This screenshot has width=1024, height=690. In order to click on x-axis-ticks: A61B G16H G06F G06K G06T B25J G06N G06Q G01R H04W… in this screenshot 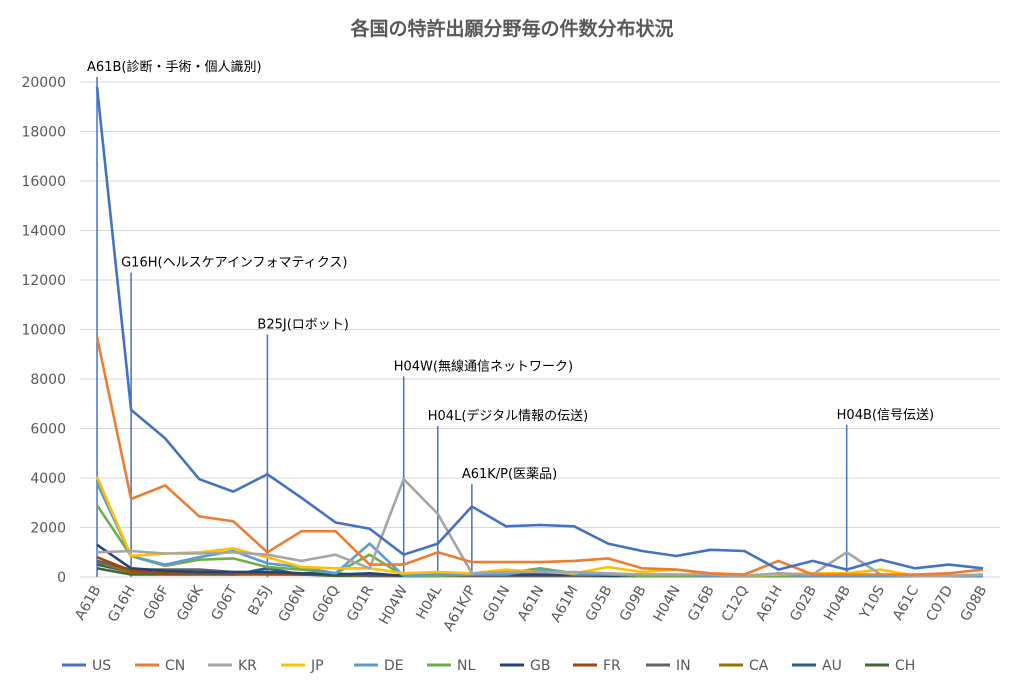, I will do `click(531, 608)`.